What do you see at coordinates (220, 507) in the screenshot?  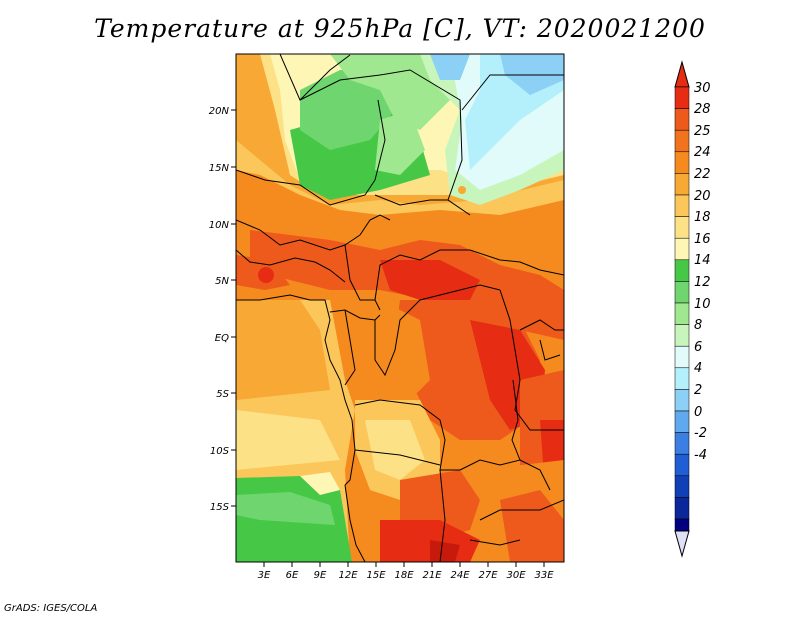 I see `y-tick-label: 15S` at bounding box center [220, 507].